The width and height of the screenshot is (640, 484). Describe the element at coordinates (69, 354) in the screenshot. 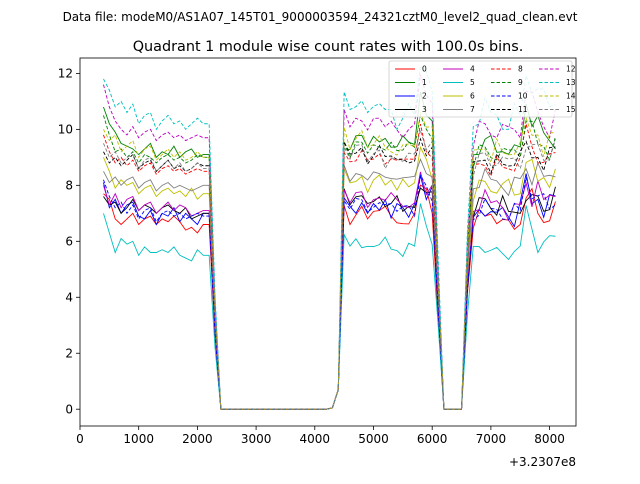

I see `y-tick-label: 2` at that location.